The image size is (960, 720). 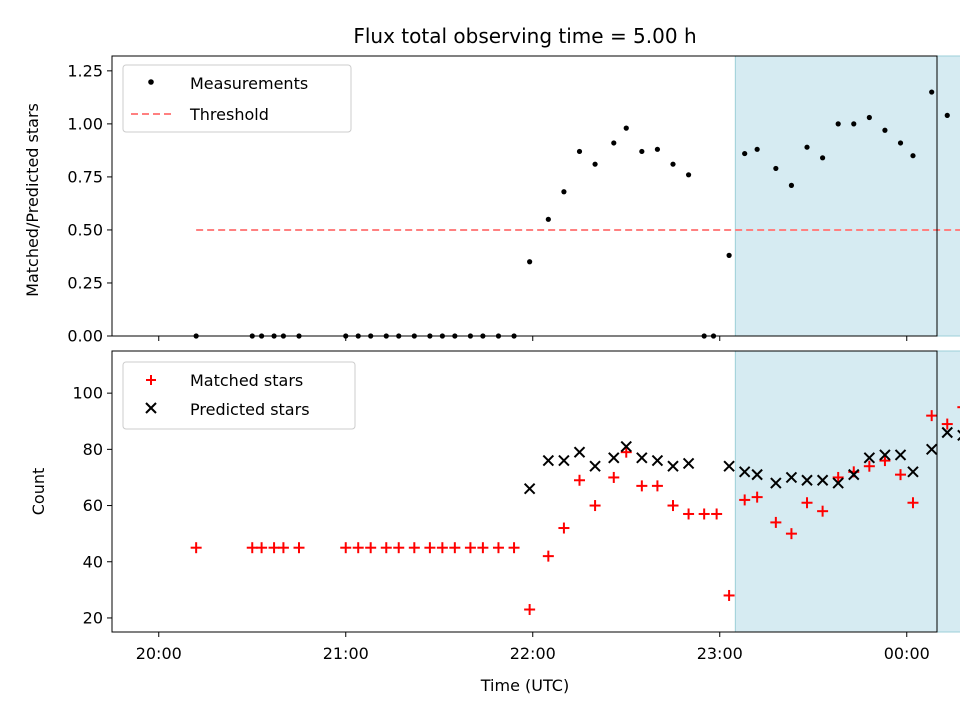 What do you see at coordinates (346, 653) in the screenshot?
I see `x-tick-label: 21:00` at bounding box center [346, 653].